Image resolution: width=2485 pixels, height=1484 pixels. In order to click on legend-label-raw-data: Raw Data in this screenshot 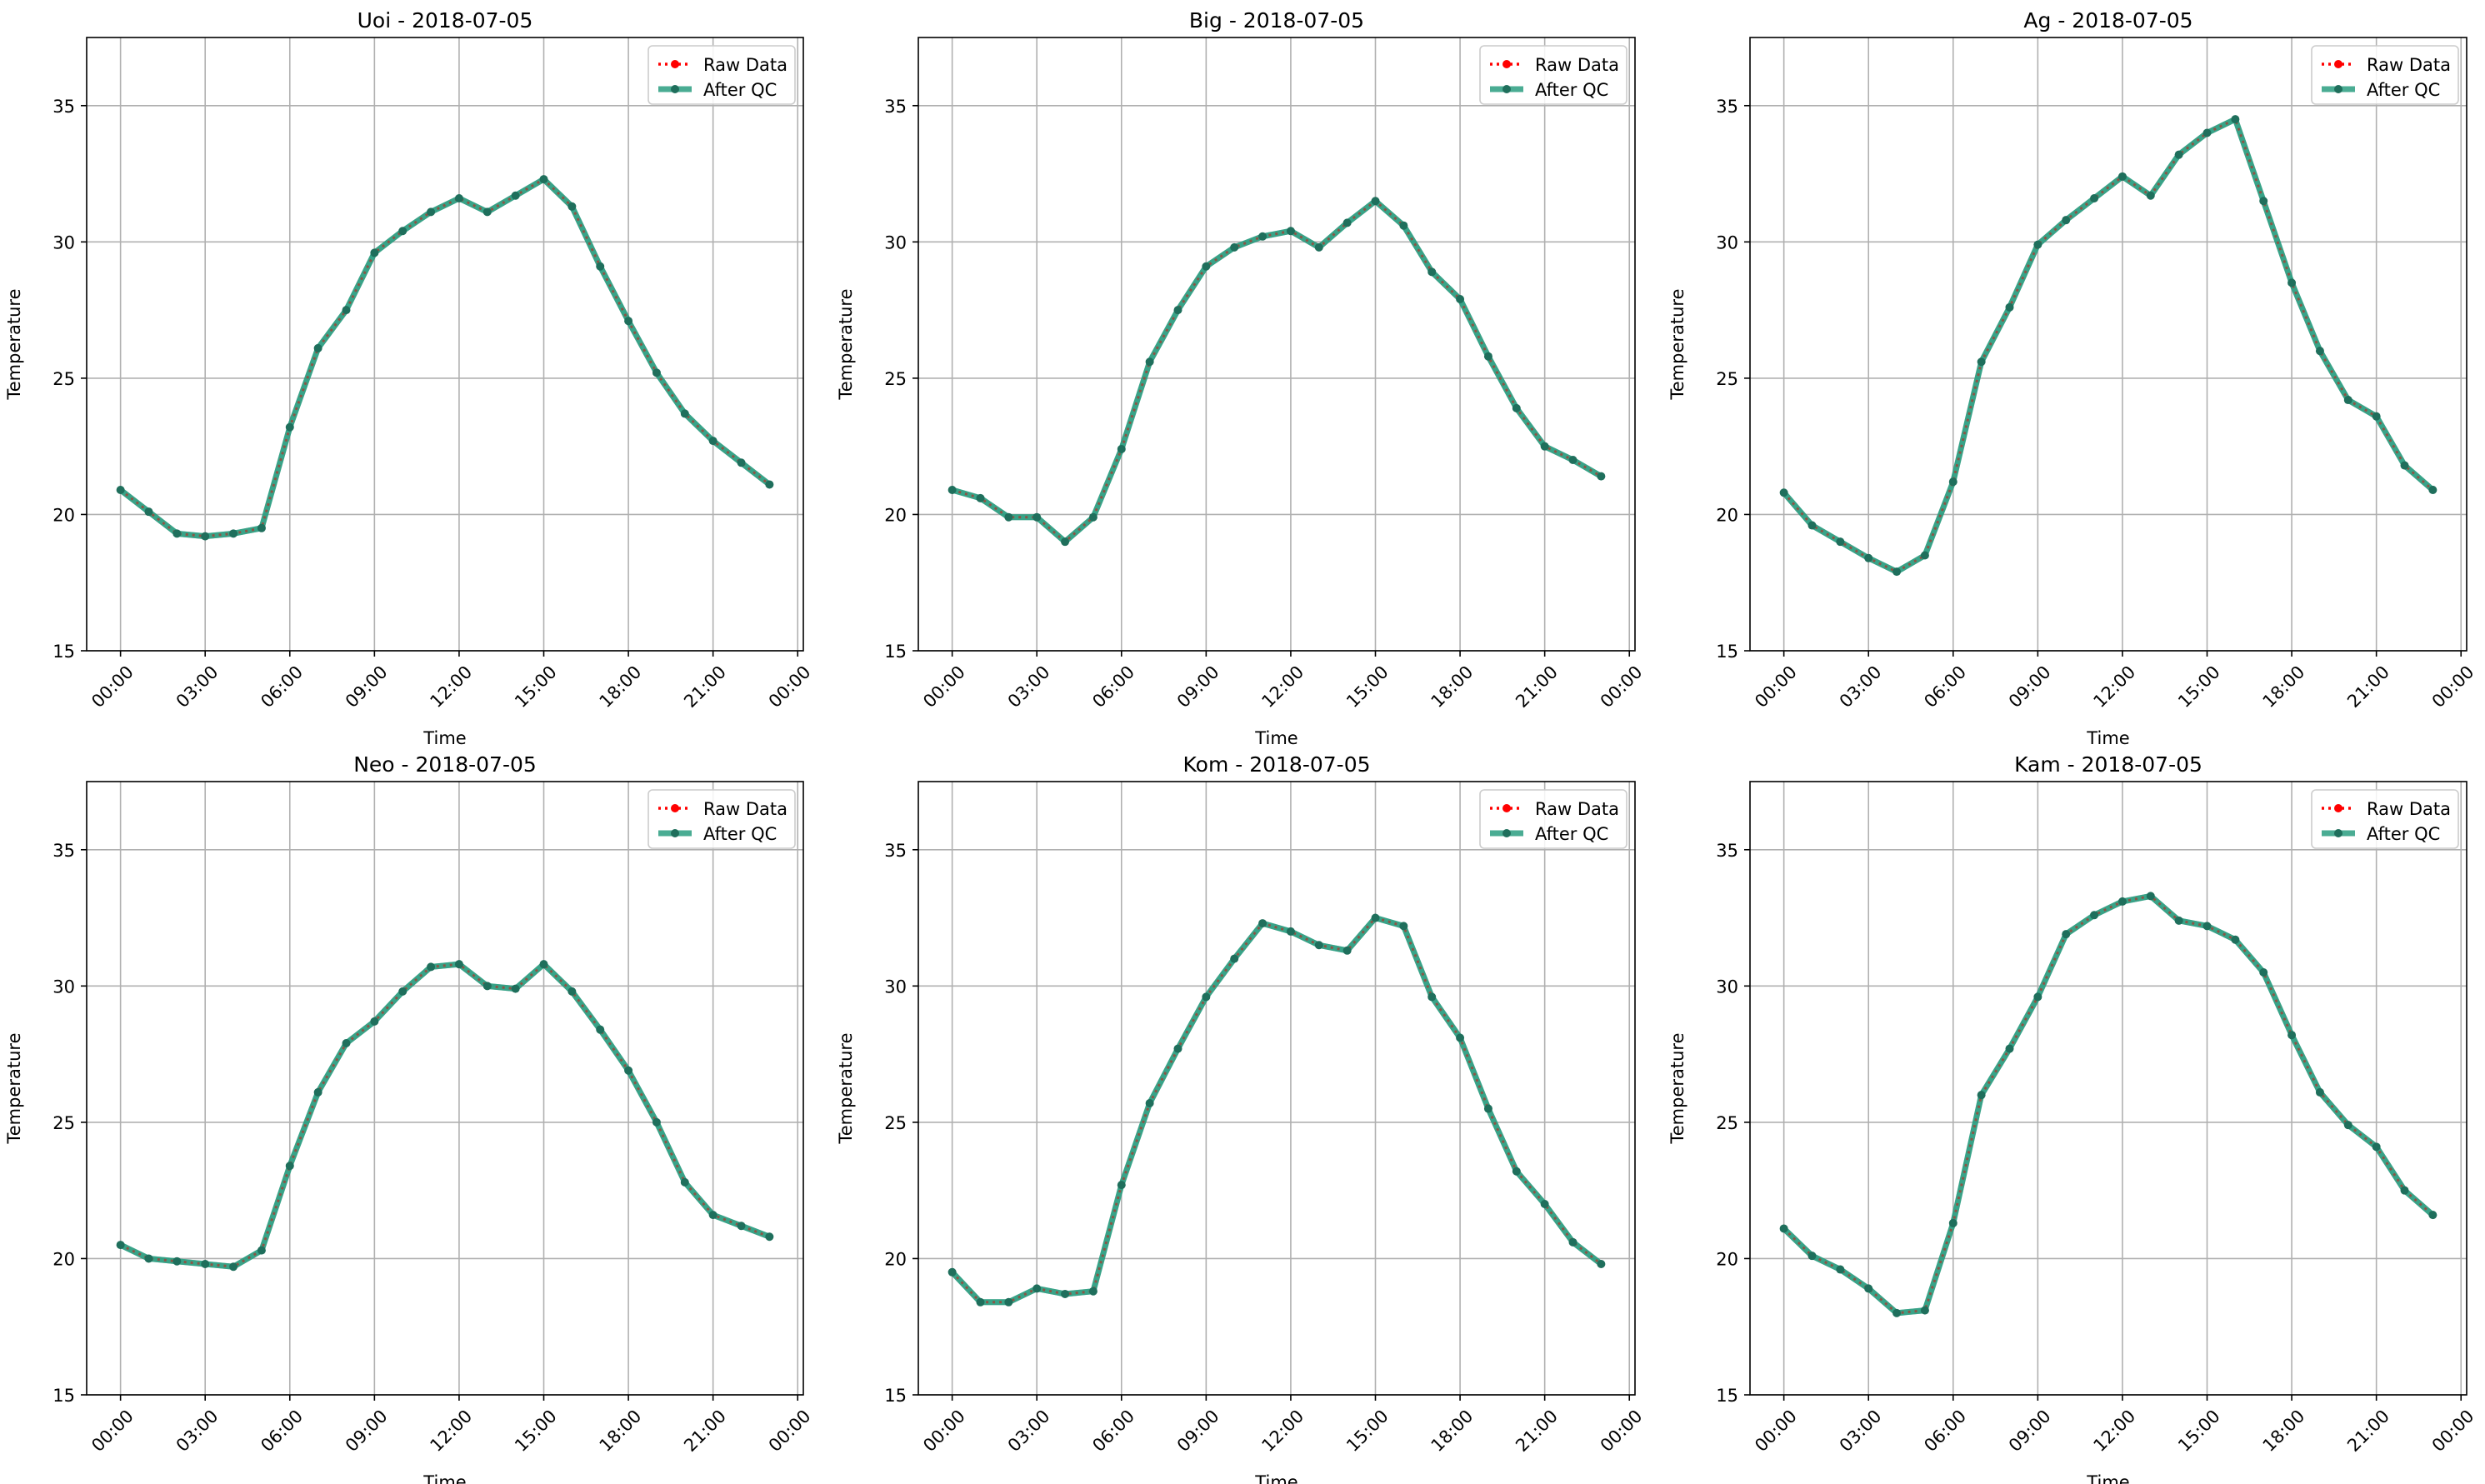, I will do `click(745, 809)`.